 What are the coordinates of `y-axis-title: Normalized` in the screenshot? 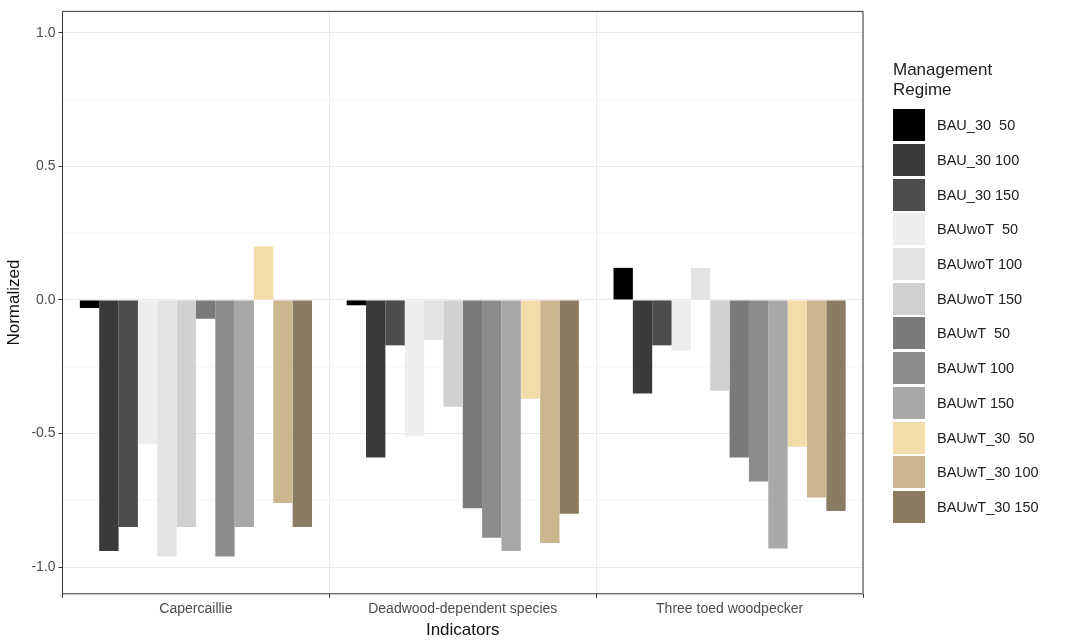 It's located at (13, 302).